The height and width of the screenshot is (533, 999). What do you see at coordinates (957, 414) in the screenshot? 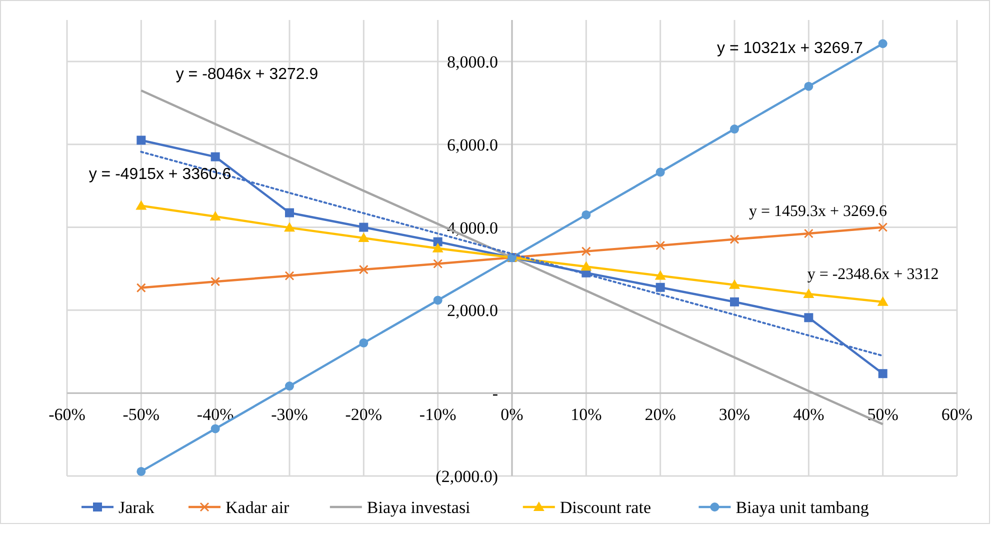
I see `x-tick-label: 60%` at bounding box center [957, 414].